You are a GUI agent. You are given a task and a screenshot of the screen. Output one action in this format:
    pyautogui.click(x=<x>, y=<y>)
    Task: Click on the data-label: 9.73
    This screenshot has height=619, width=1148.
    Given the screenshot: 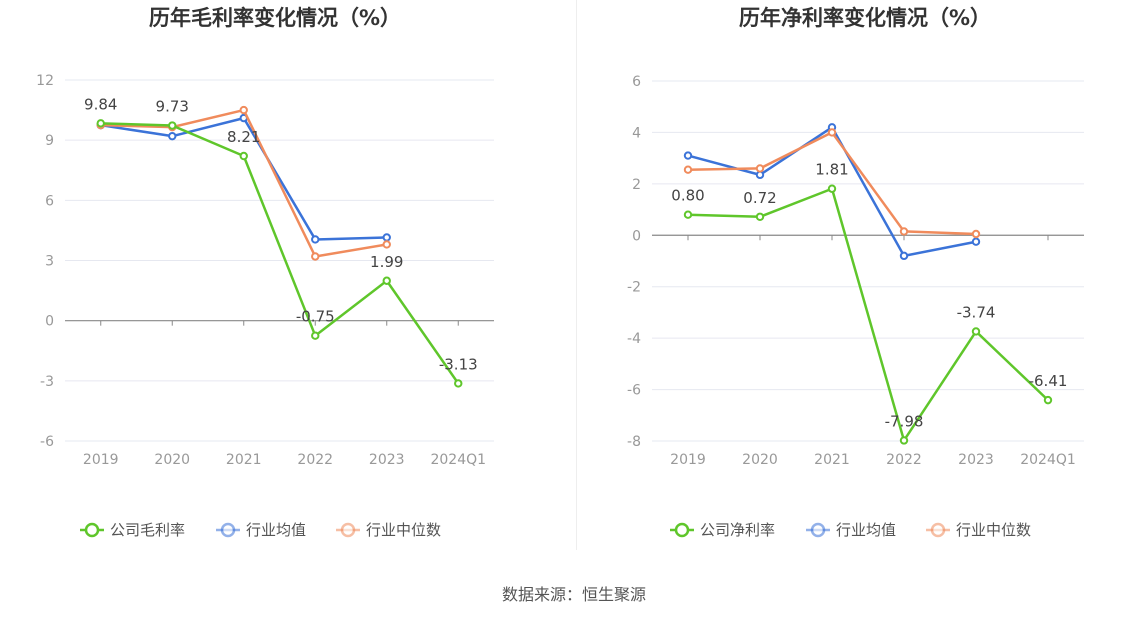 What is the action you would take?
    pyautogui.click(x=172, y=107)
    